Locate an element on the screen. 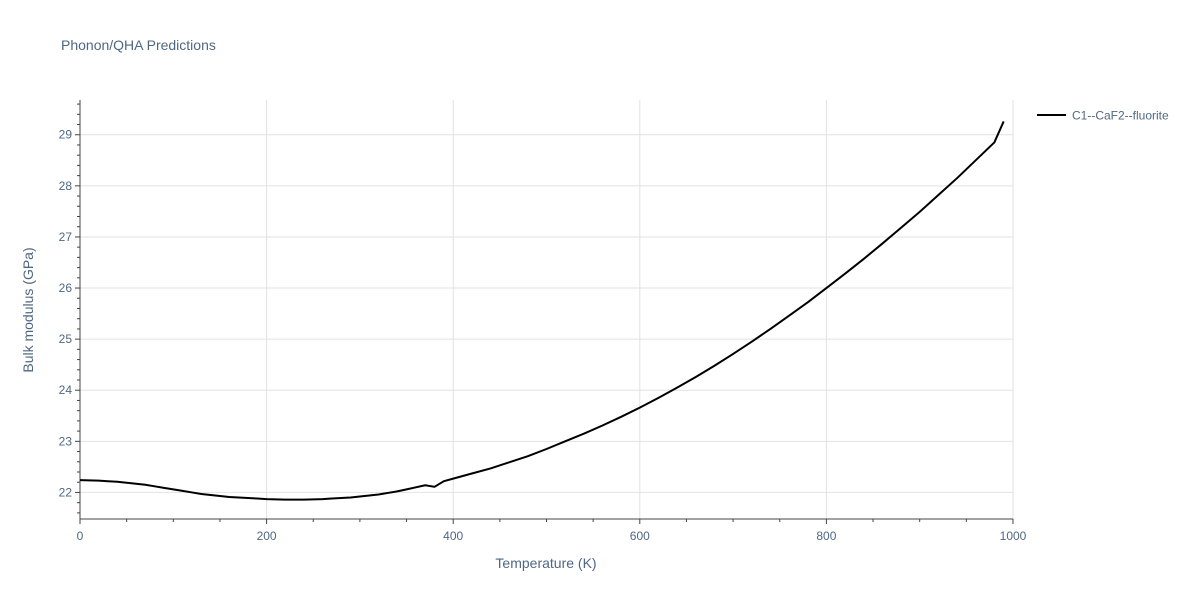  x-tick-label: 400 is located at coordinates (453, 536).